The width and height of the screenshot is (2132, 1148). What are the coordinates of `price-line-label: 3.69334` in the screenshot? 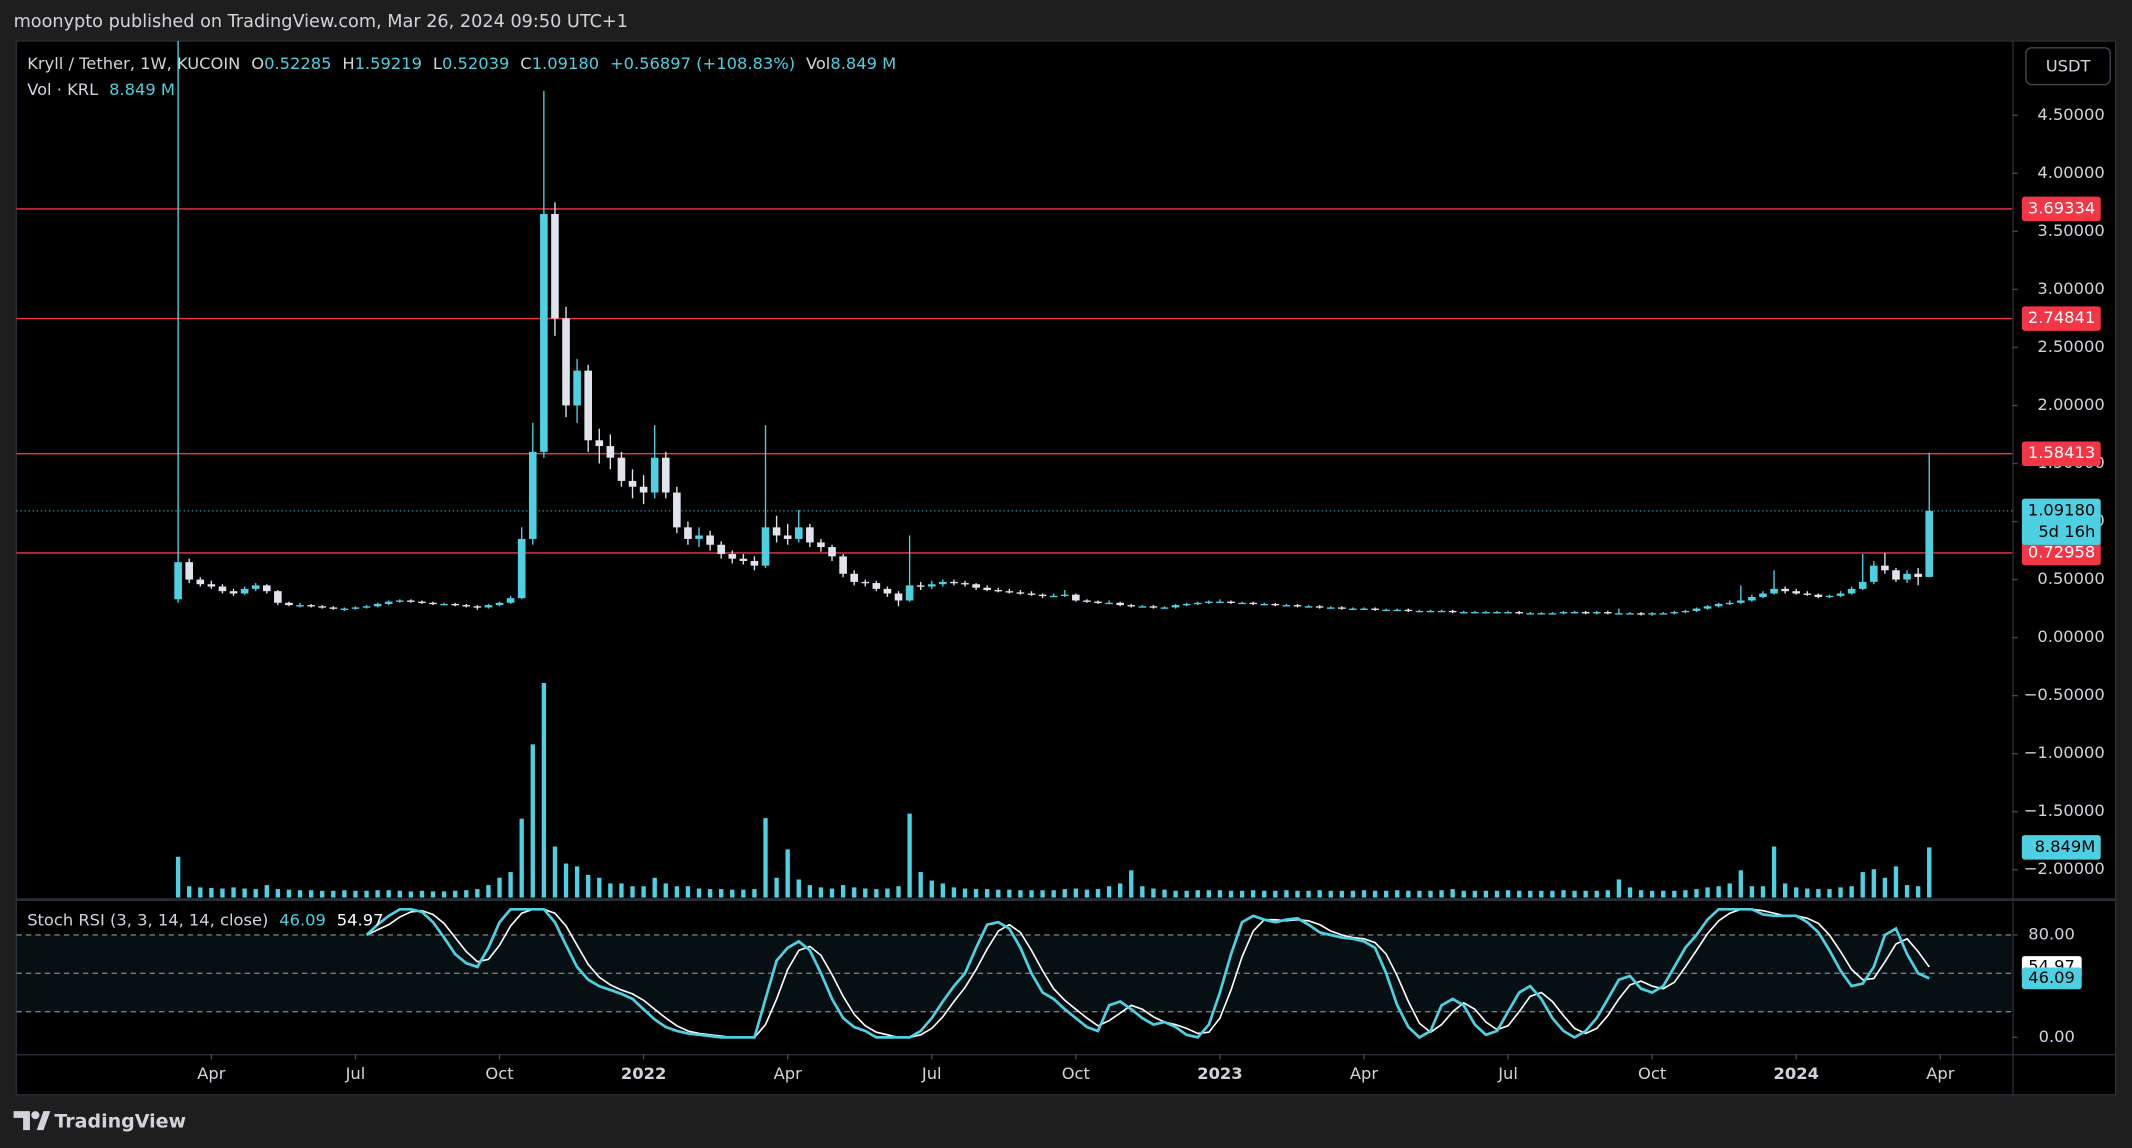 It's located at (2061, 207).